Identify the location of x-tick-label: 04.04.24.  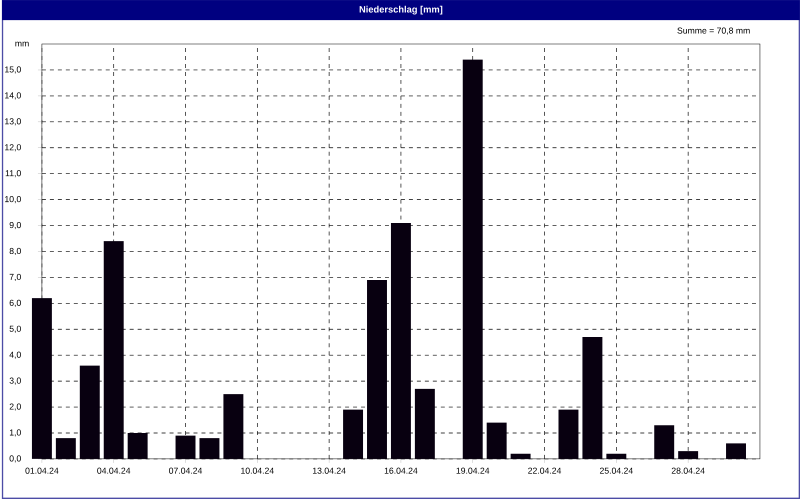
(113, 471).